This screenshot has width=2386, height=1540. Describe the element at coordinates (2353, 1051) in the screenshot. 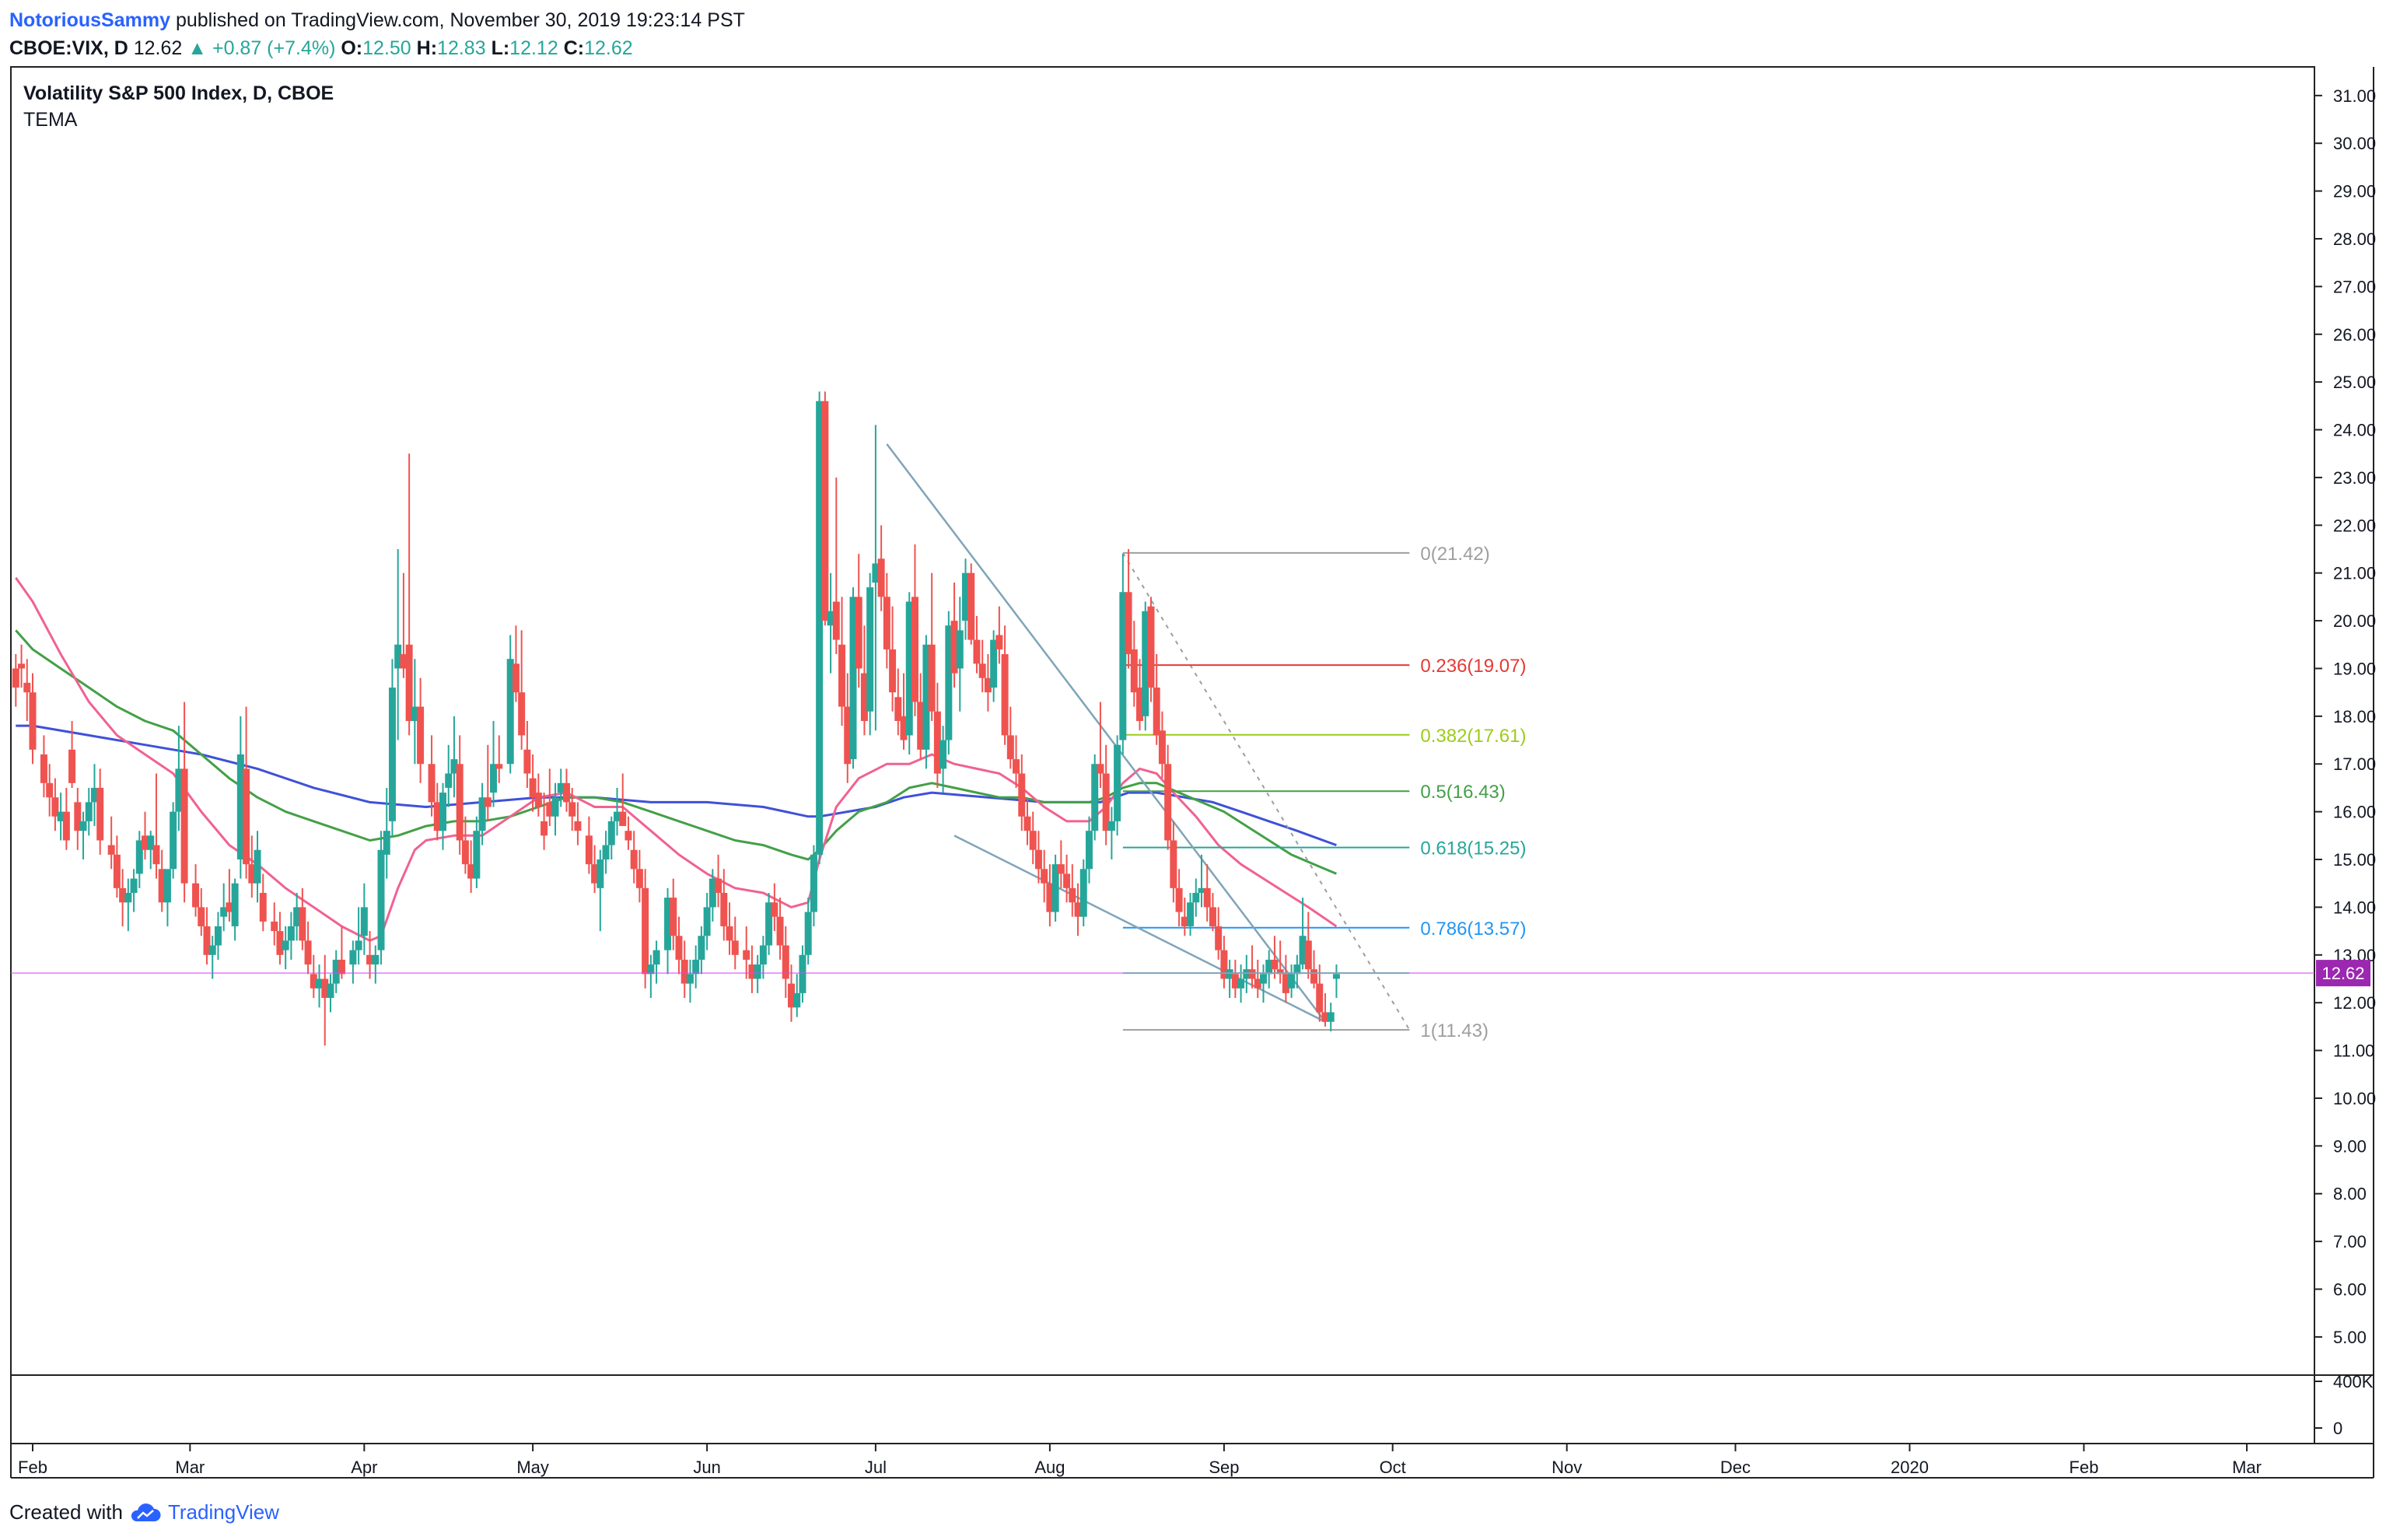

I see `price-tick-label: 11.00` at that location.